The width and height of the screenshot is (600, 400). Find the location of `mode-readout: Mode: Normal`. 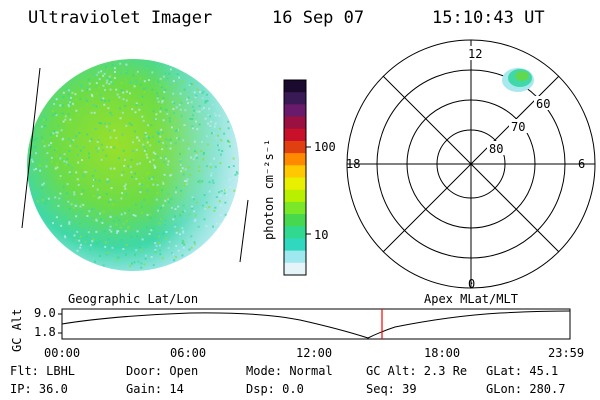

mode-readout: Mode: Normal is located at coordinates (289, 371).